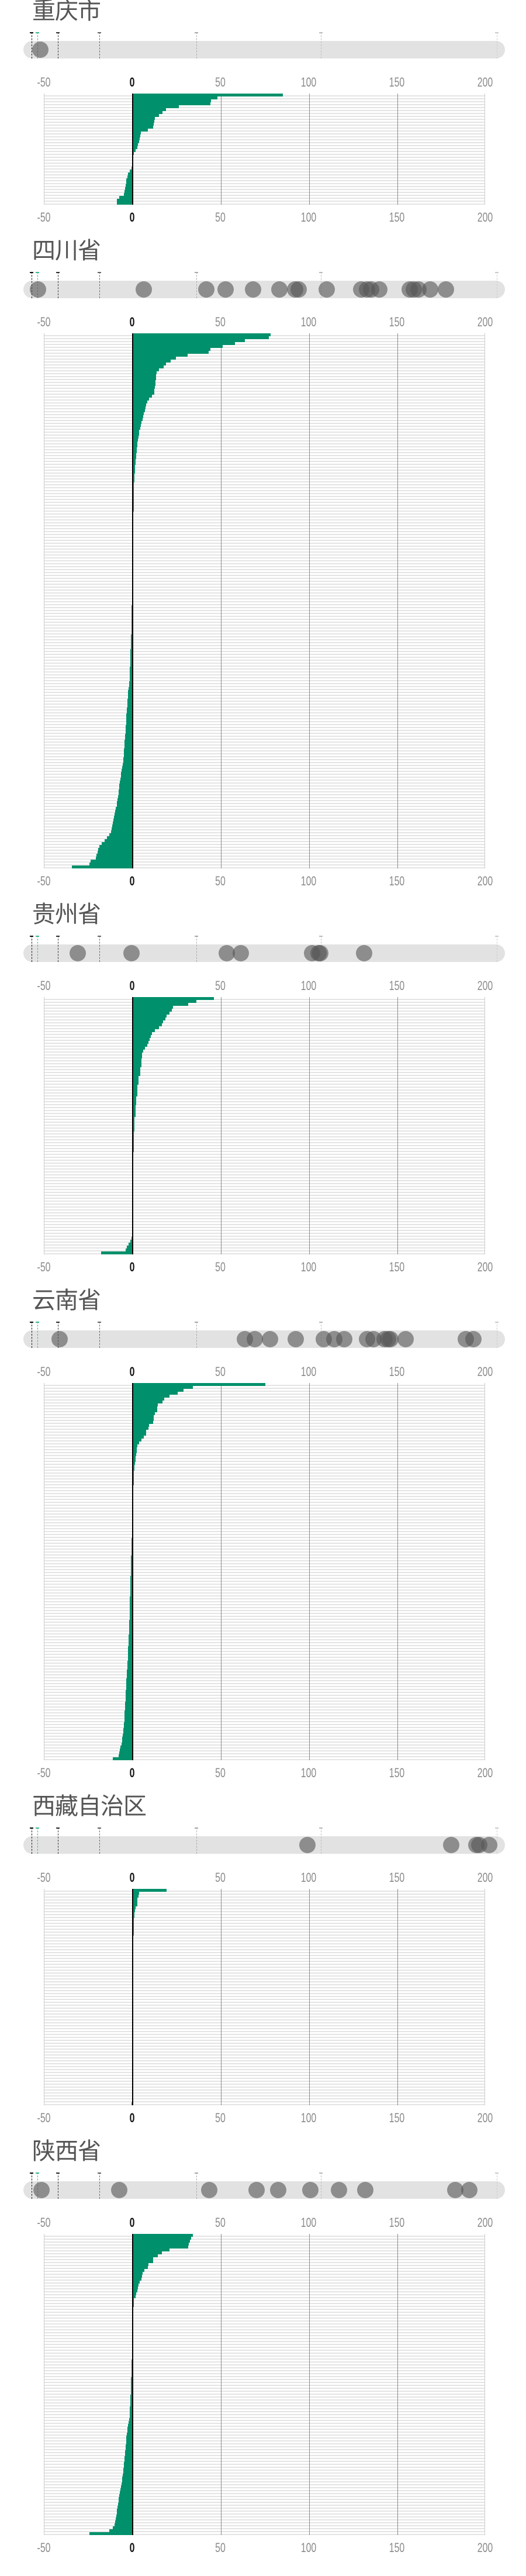  I want to click on x-tick-label: 100, so click(308, 2547).